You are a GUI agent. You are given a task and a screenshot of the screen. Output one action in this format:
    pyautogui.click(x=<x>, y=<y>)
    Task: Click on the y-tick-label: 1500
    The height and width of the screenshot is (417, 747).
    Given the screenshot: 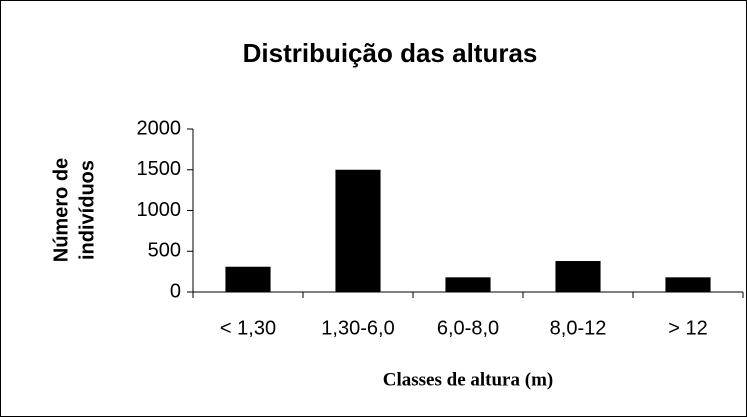 What is the action you would take?
    pyautogui.click(x=159, y=169)
    